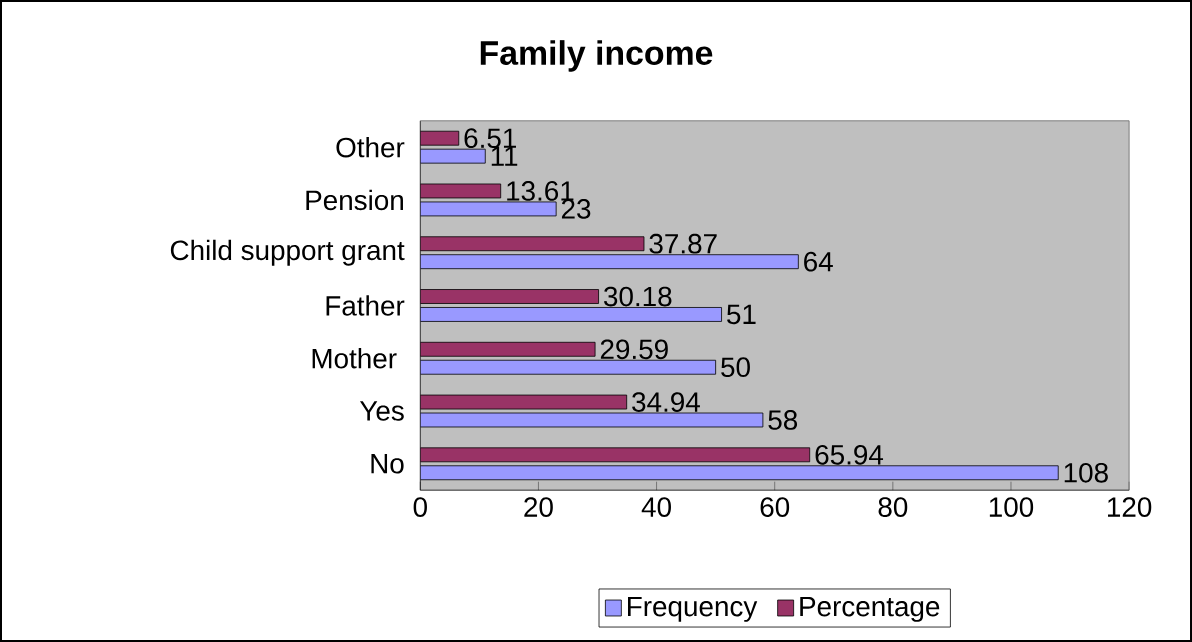 The image size is (1192, 642). Describe the element at coordinates (354, 200) in the screenshot. I see `y-tick-label: Pension` at that location.